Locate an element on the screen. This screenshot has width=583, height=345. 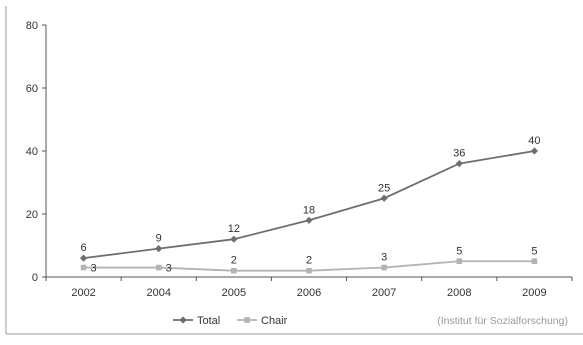
series-chair is located at coordinates (309, 266).